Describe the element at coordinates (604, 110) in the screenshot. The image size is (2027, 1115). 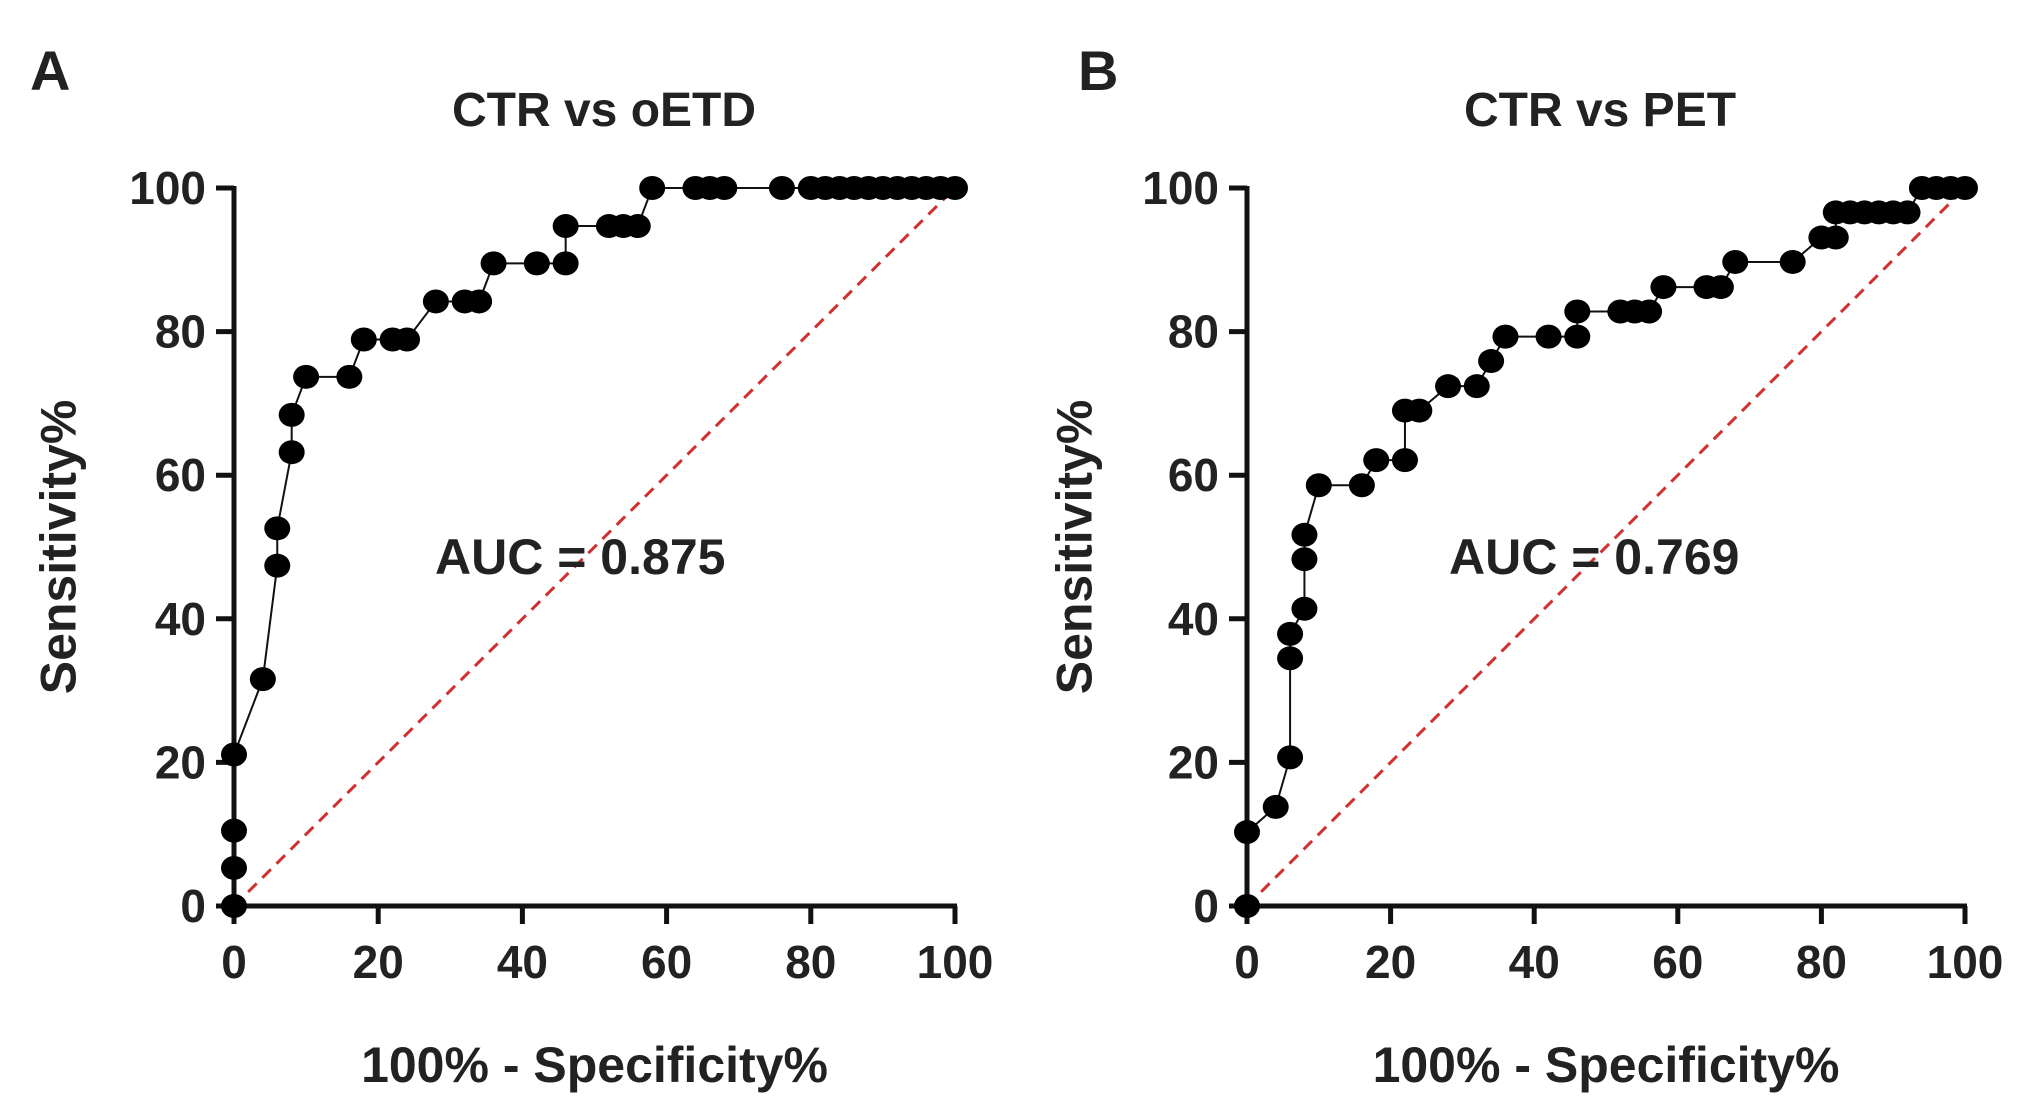
I see `chart-title: CTR vs oETD` at that location.